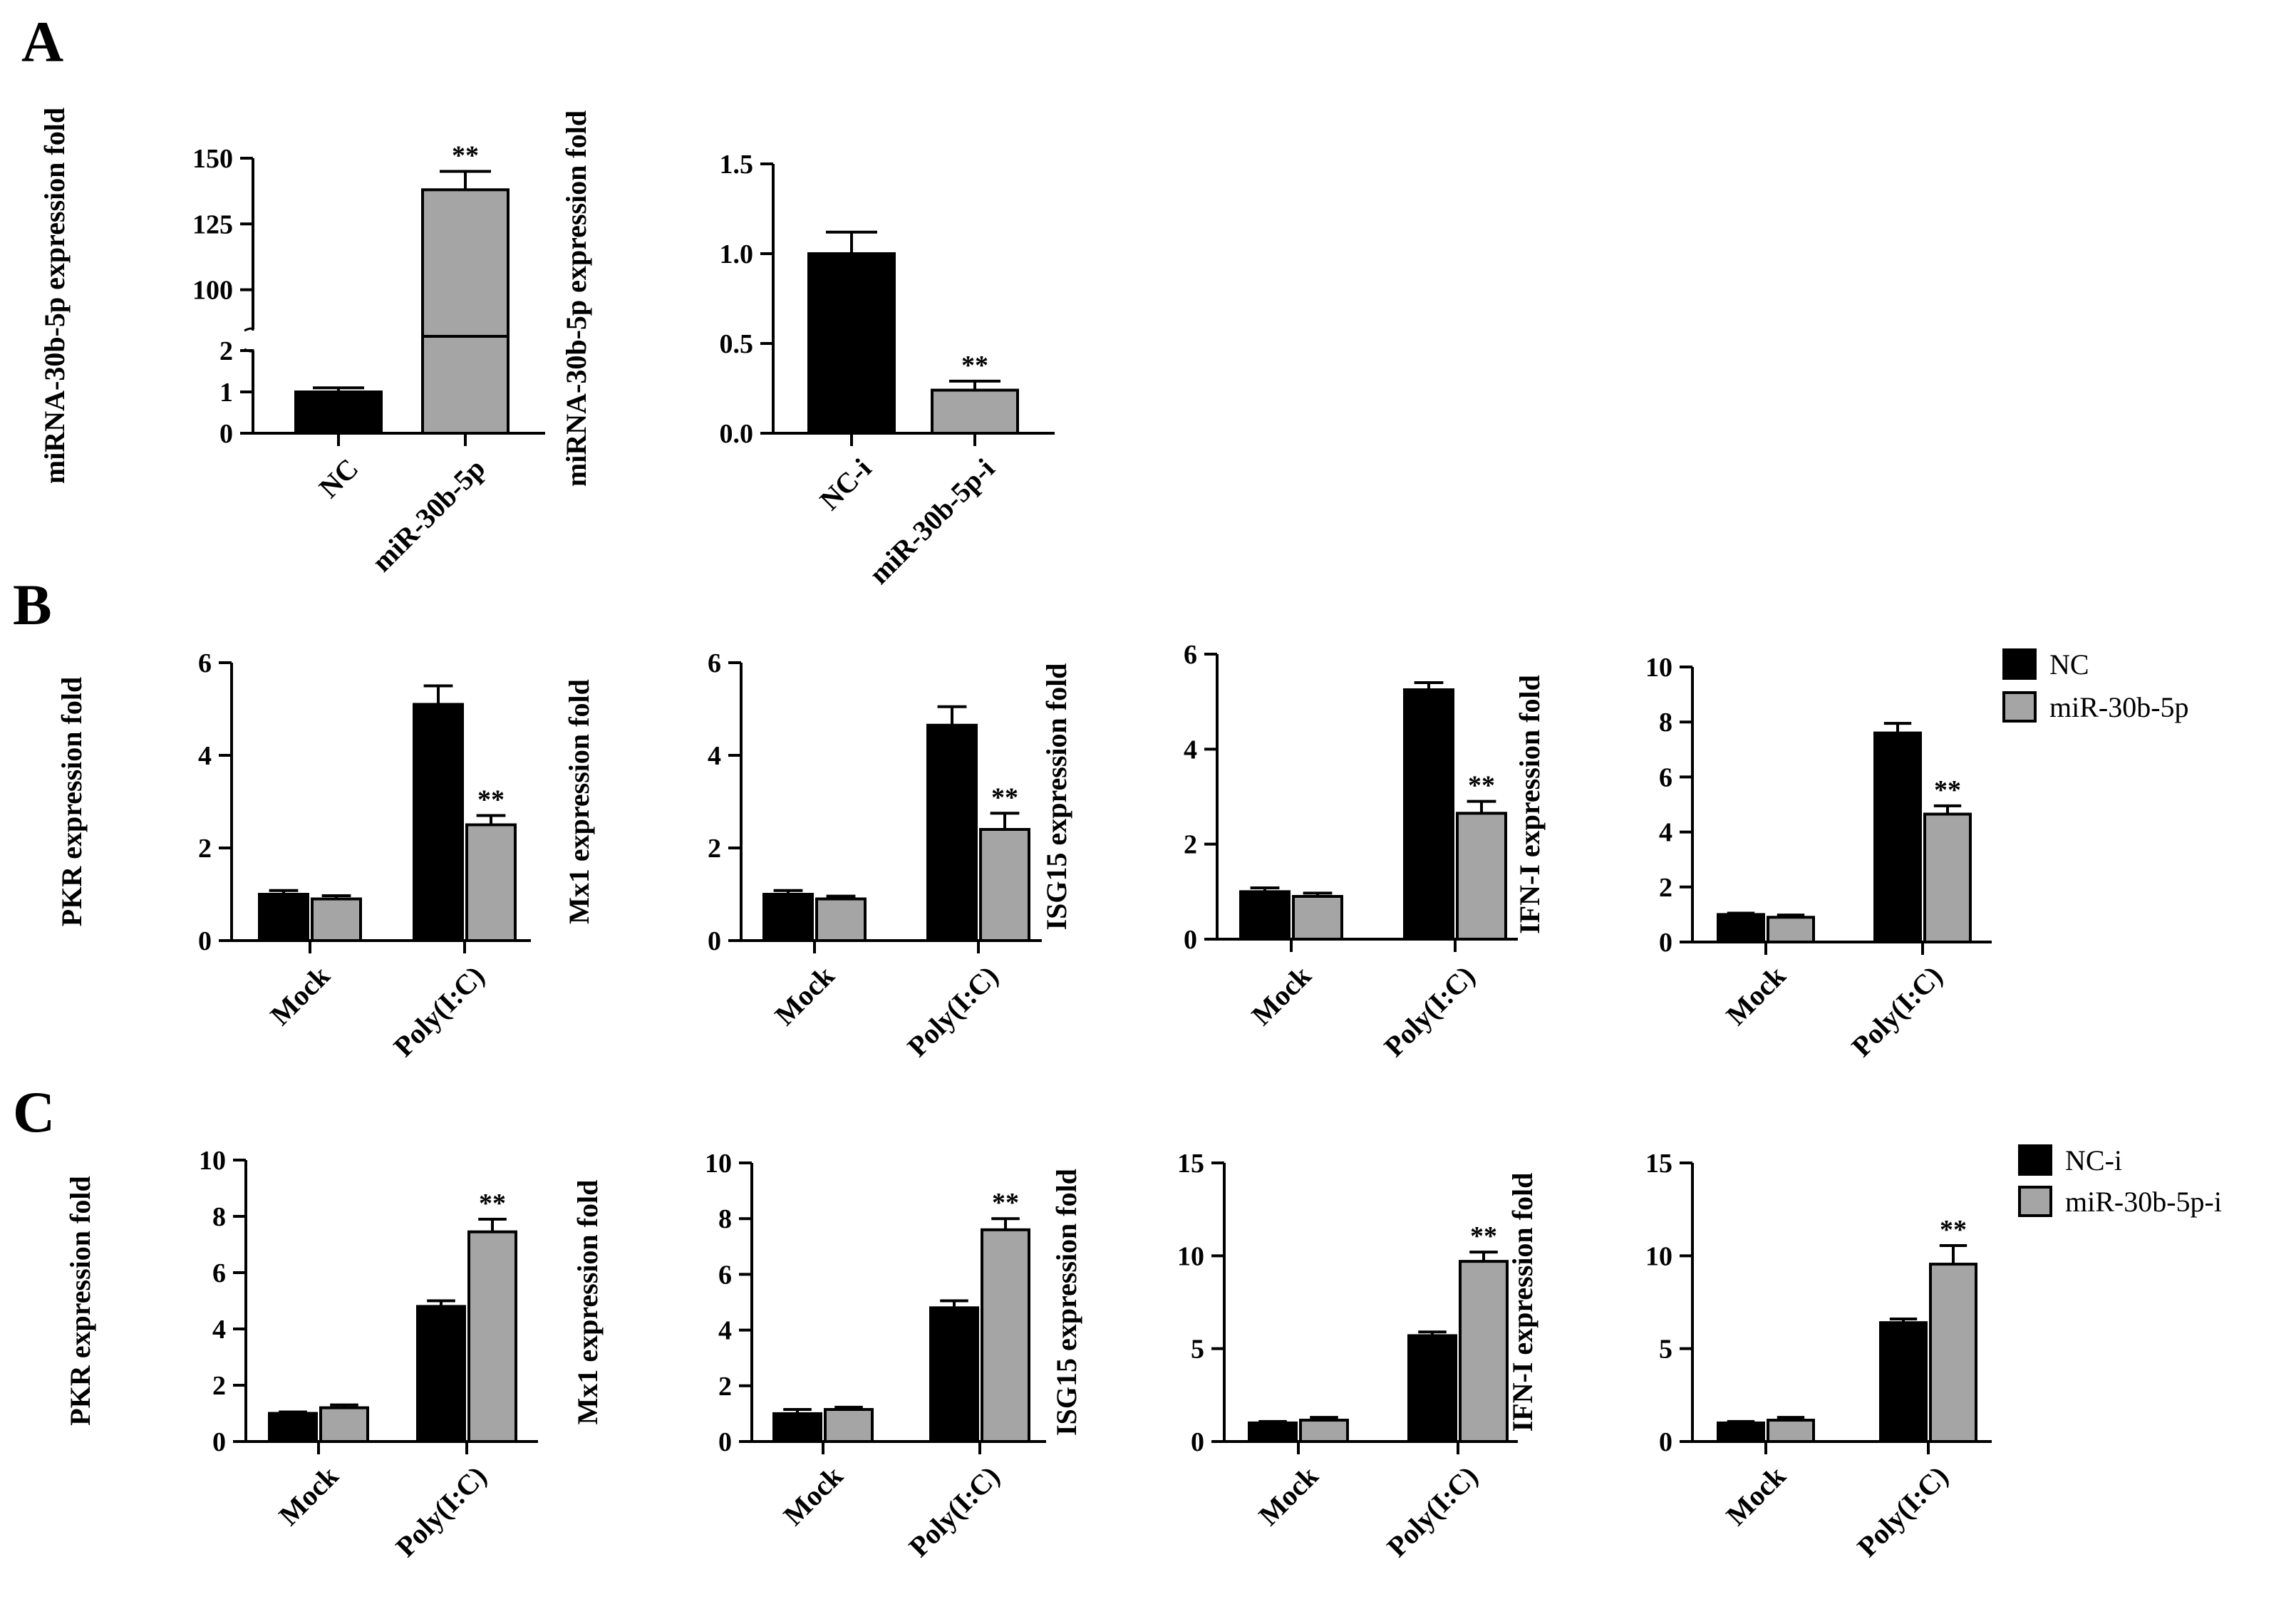  Describe the element at coordinates (2120, 1181) in the screenshot. I see `legend-c: NC-i miR-30b-5p-i` at that location.